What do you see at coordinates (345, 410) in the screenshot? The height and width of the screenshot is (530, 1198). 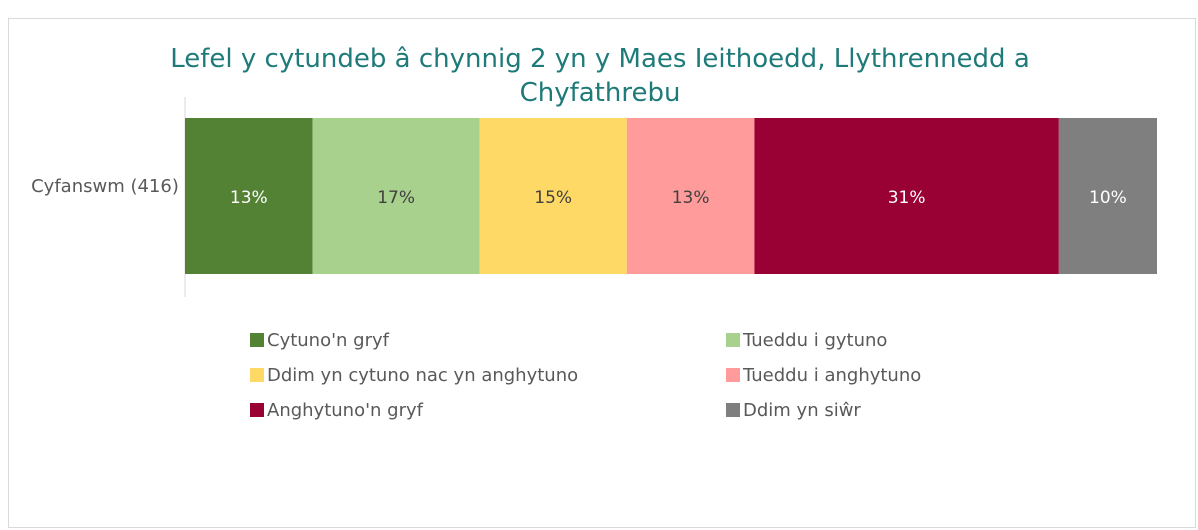 I see `legend-label: Anghytuno'n gryf` at bounding box center [345, 410].